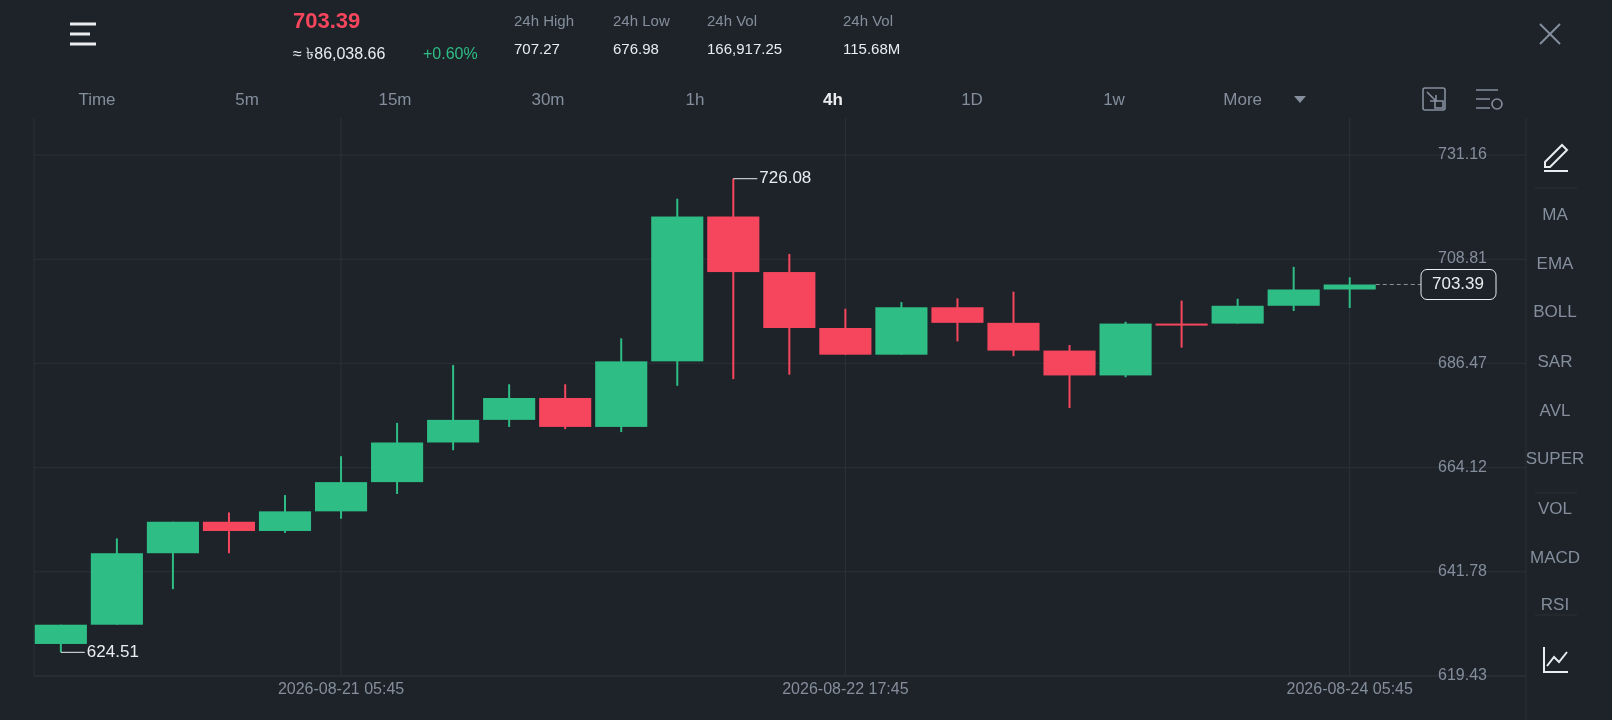 This screenshot has height=720, width=1612. What do you see at coordinates (872, 48) in the screenshot?
I see `text: 115.68M` at bounding box center [872, 48].